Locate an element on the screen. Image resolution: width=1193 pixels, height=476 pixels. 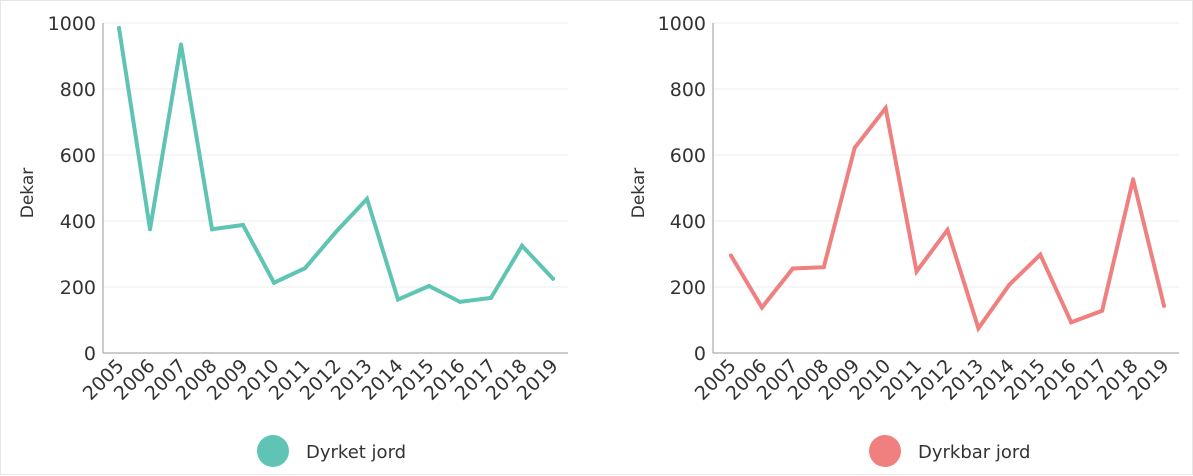
legend-label: Dyrkbar jord is located at coordinates (974, 452).